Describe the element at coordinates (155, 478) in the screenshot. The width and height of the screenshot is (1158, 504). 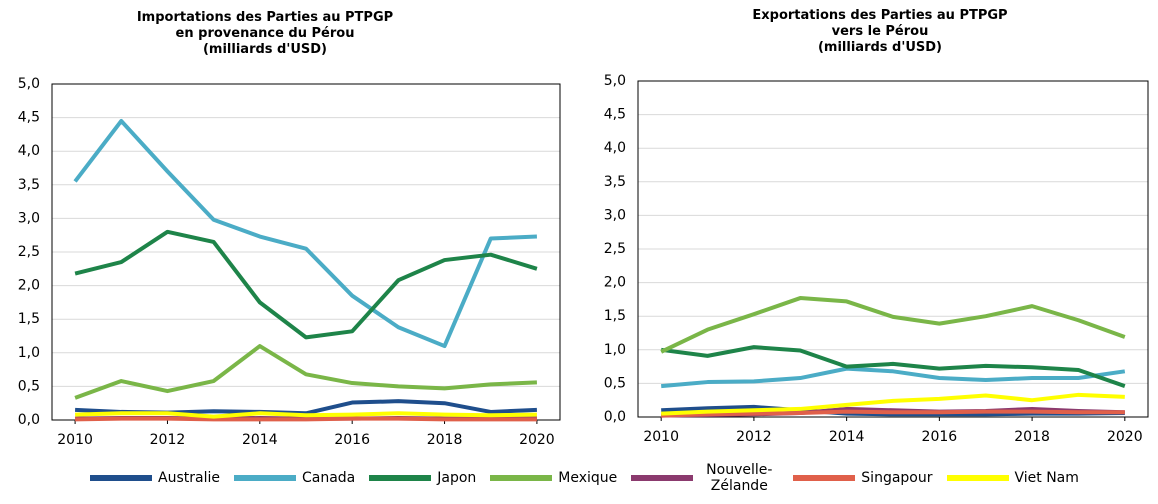
I see `legend-entry: Australie` at that location.